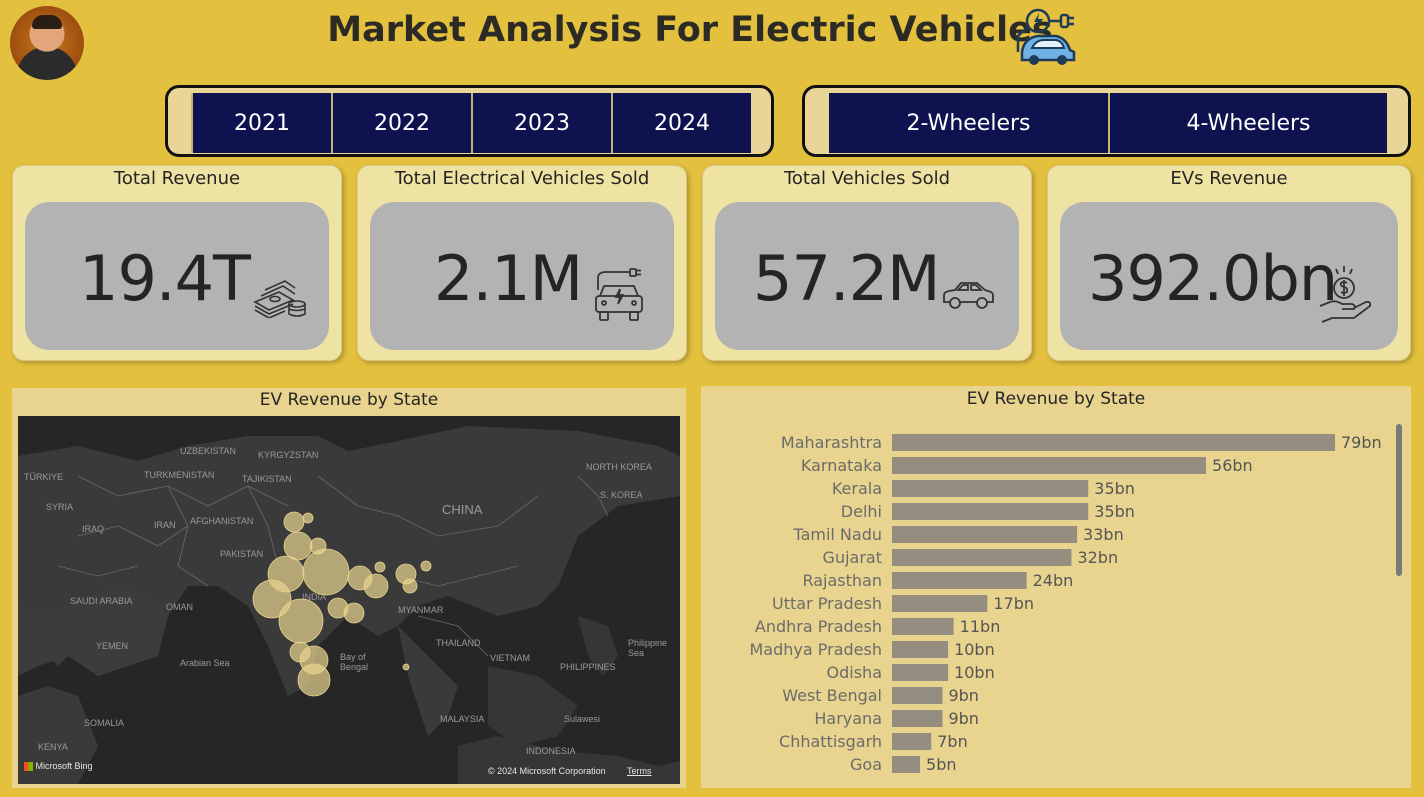 Image resolution: width=1424 pixels, height=797 pixels. What do you see at coordinates (177, 178) in the screenshot?
I see `card-title: Total Revenue` at bounding box center [177, 178].